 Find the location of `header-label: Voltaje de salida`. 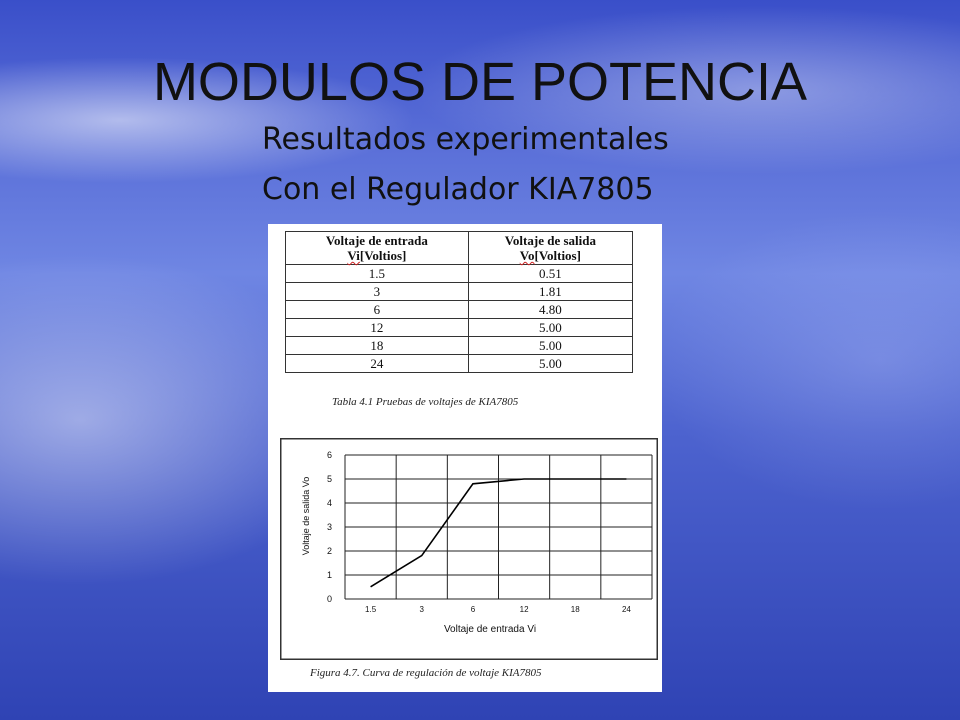

header-label: Voltaje de salida is located at coordinates (550, 240).